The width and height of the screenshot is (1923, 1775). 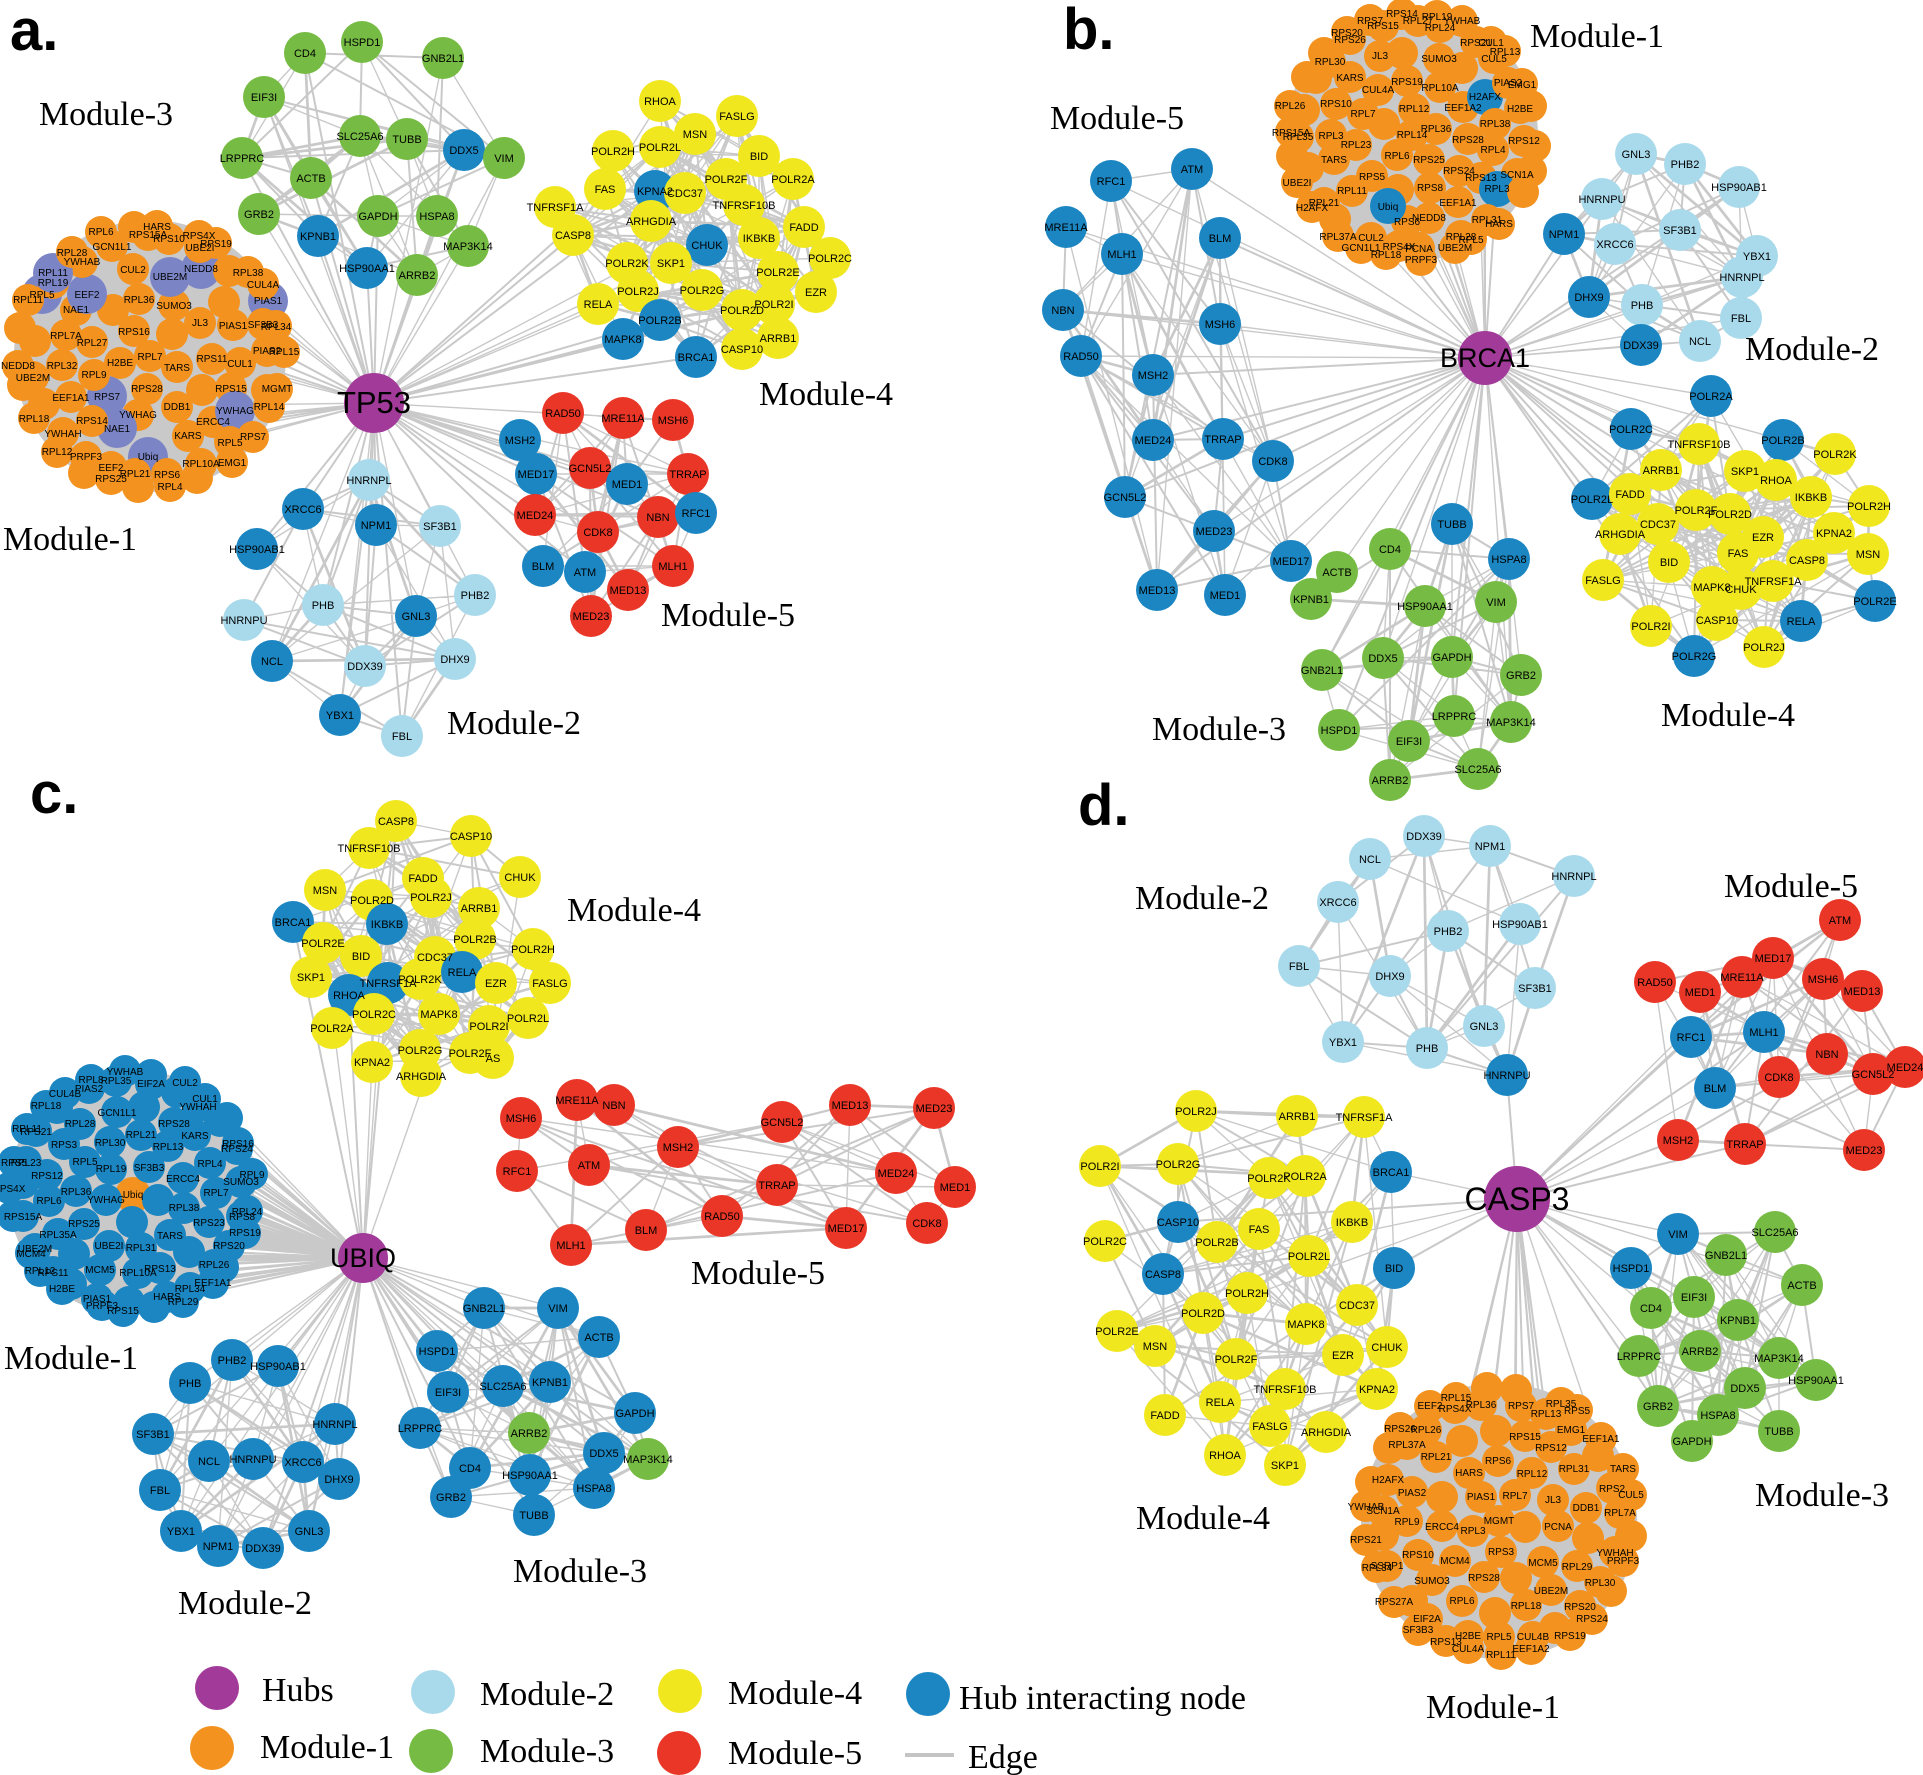 I want to click on svg-text: RPS28, so click(x=1484, y=1578).